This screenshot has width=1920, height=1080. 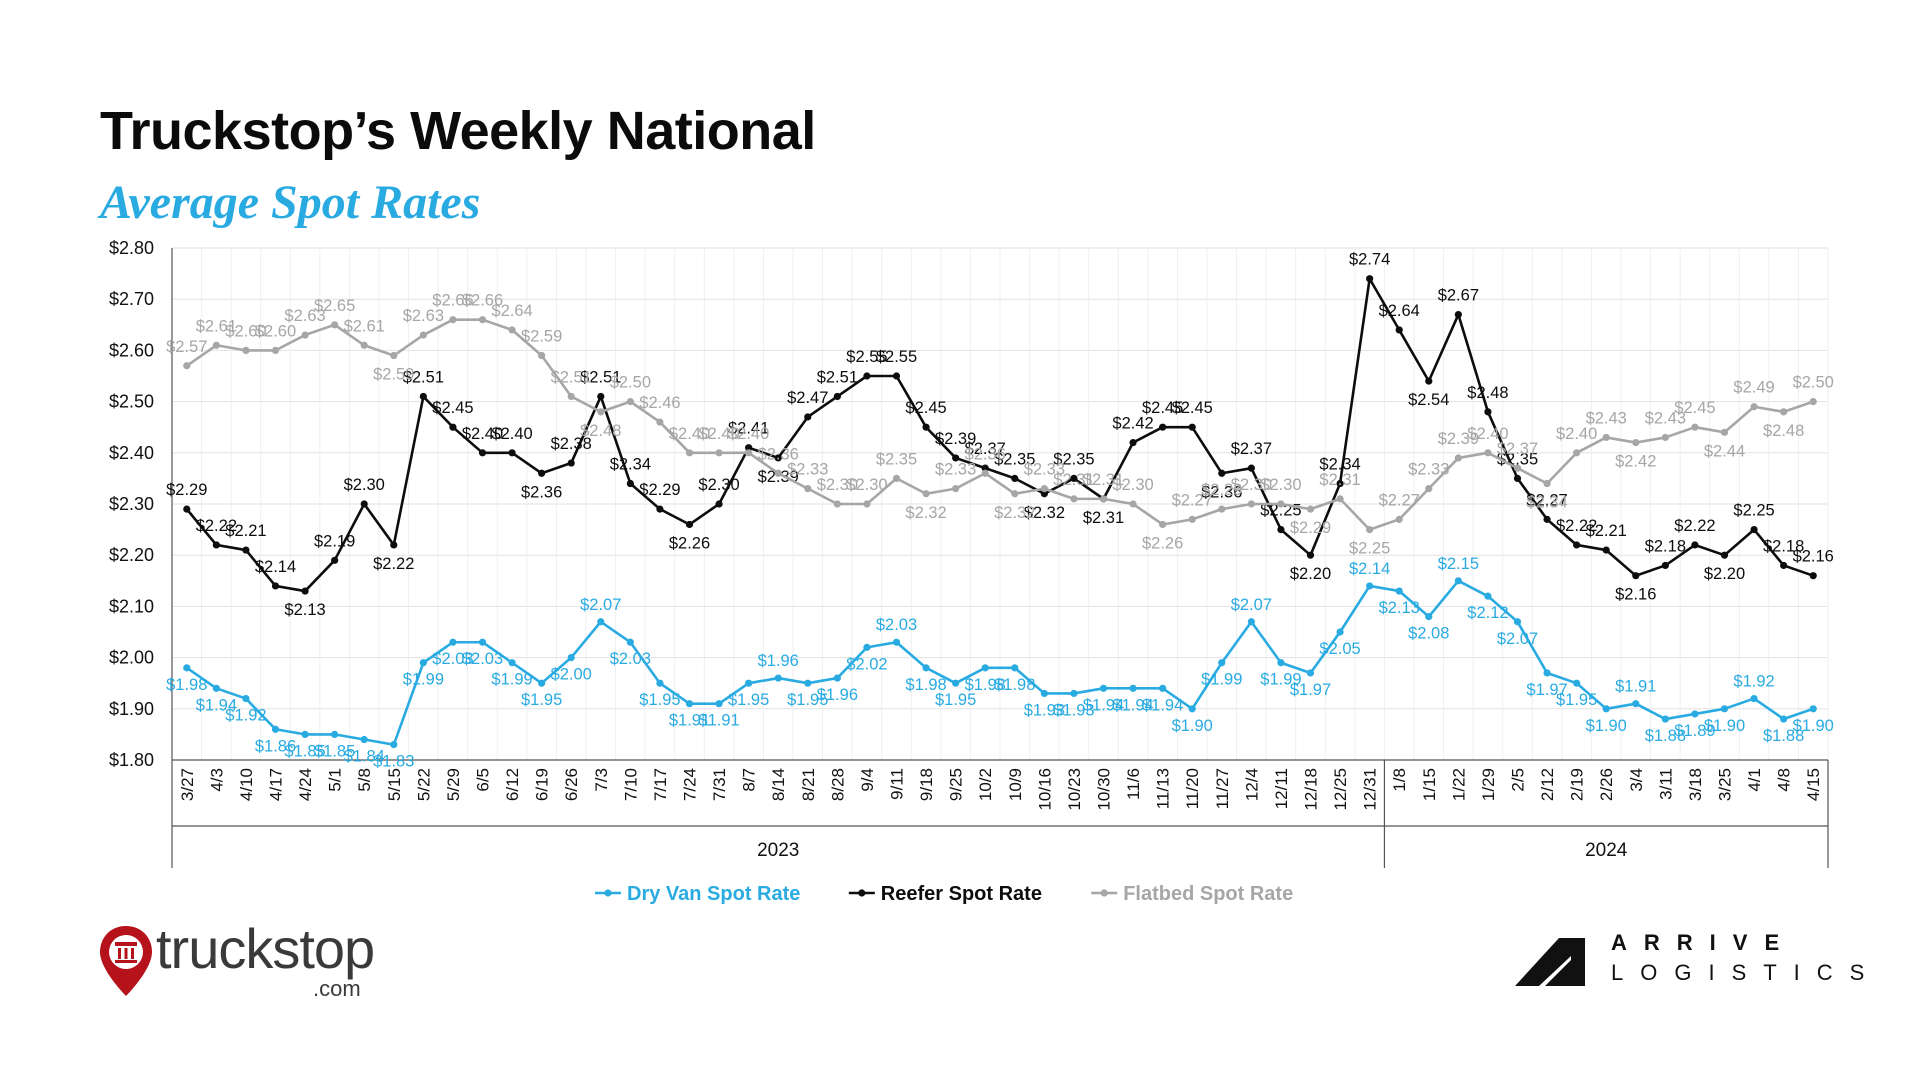 What do you see at coordinates (511, 311) in the screenshot?
I see `data-label: $2.64` at bounding box center [511, 311].